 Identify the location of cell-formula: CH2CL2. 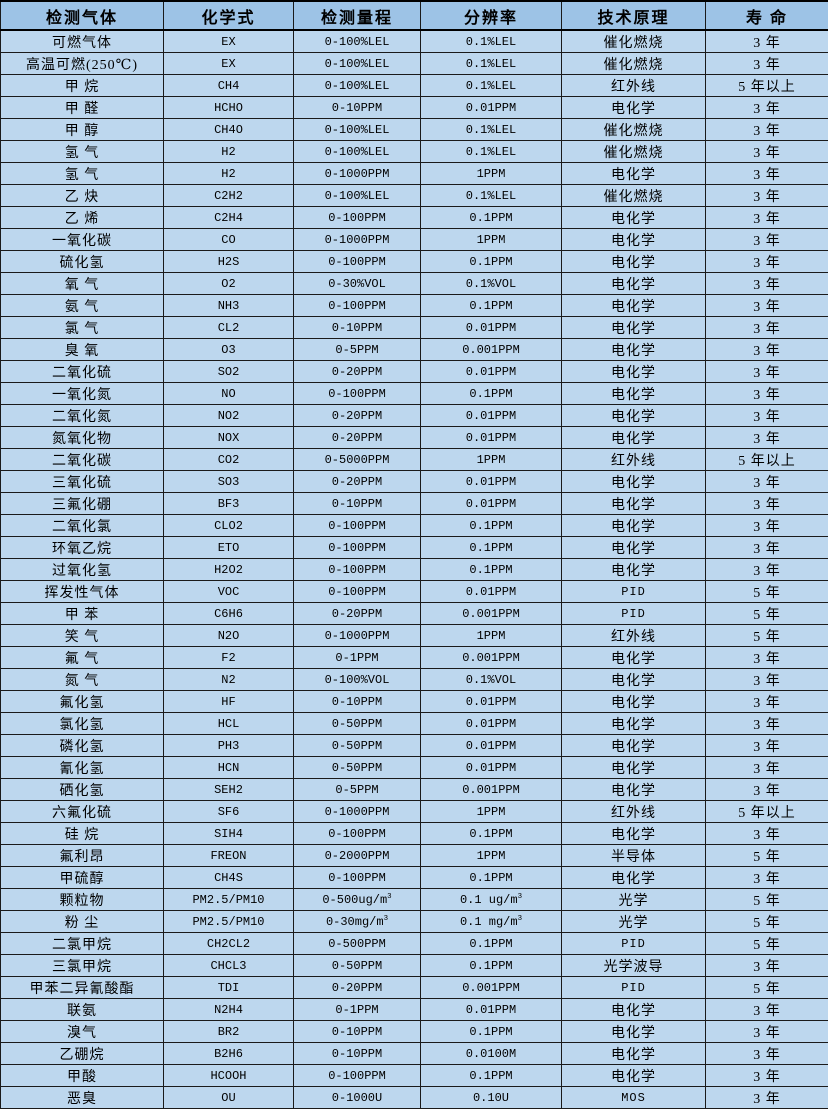
(229, 944).